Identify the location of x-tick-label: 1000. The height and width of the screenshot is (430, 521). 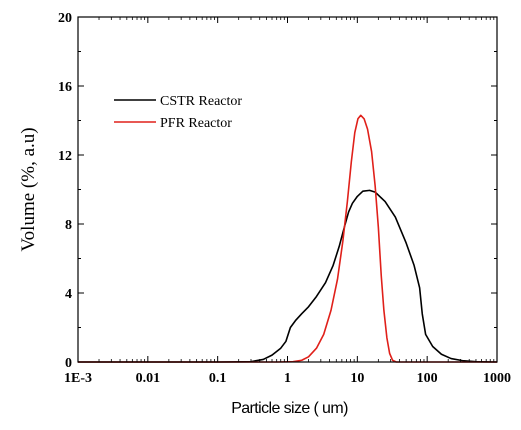
(497, 378).